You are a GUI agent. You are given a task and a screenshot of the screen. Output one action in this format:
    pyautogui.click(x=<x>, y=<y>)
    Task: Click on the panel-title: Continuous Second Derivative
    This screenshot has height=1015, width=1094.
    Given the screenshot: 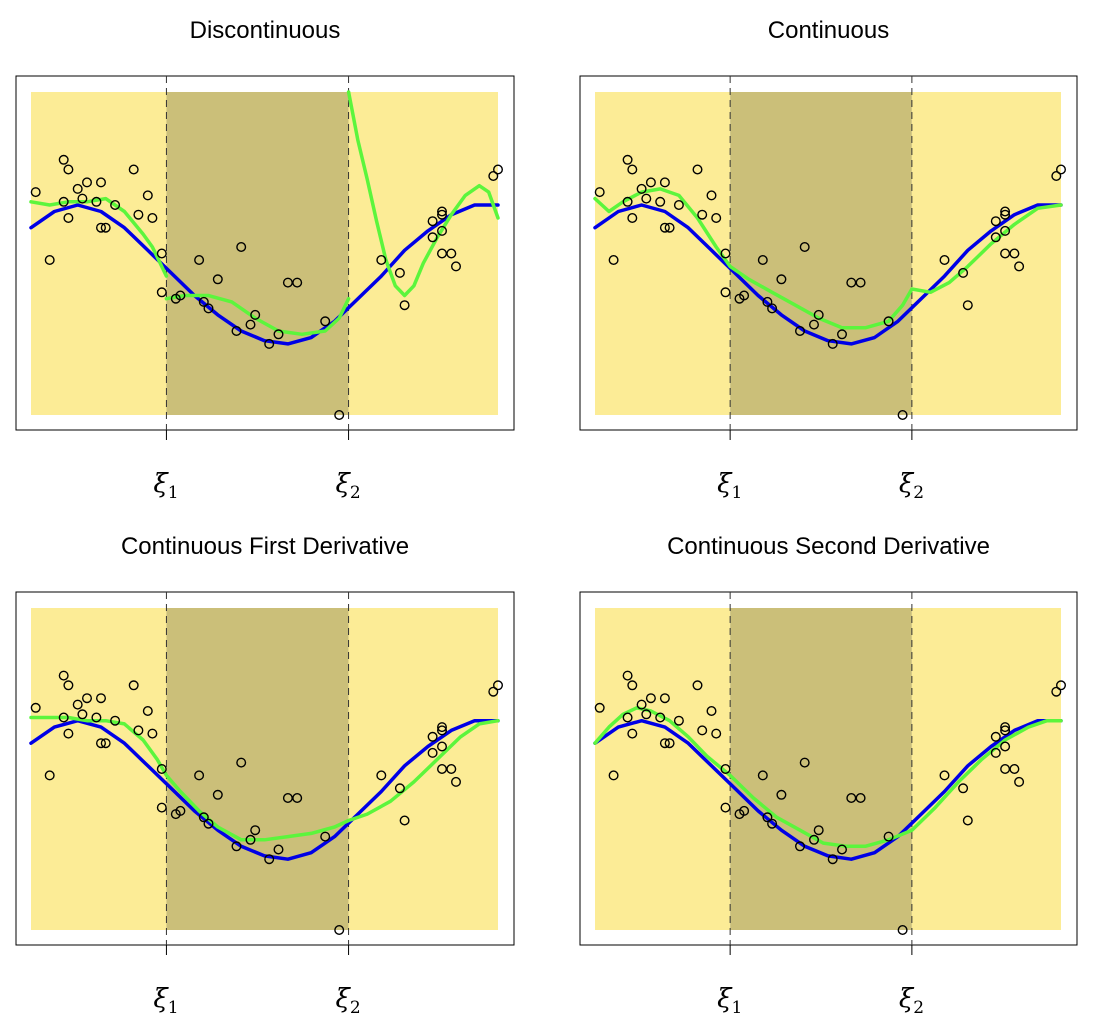 What is the action you would take?
    pyautogui.click(x=828, y=546)
    